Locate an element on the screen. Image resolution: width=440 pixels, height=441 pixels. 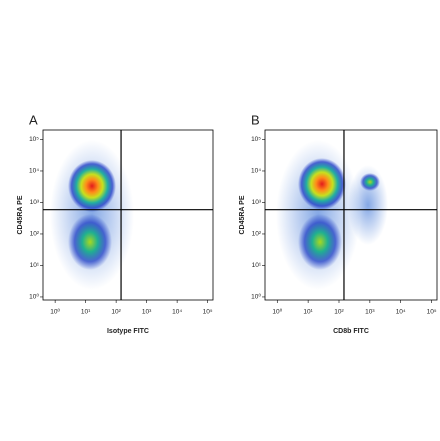
density-b is located at coordinates (332, 215).